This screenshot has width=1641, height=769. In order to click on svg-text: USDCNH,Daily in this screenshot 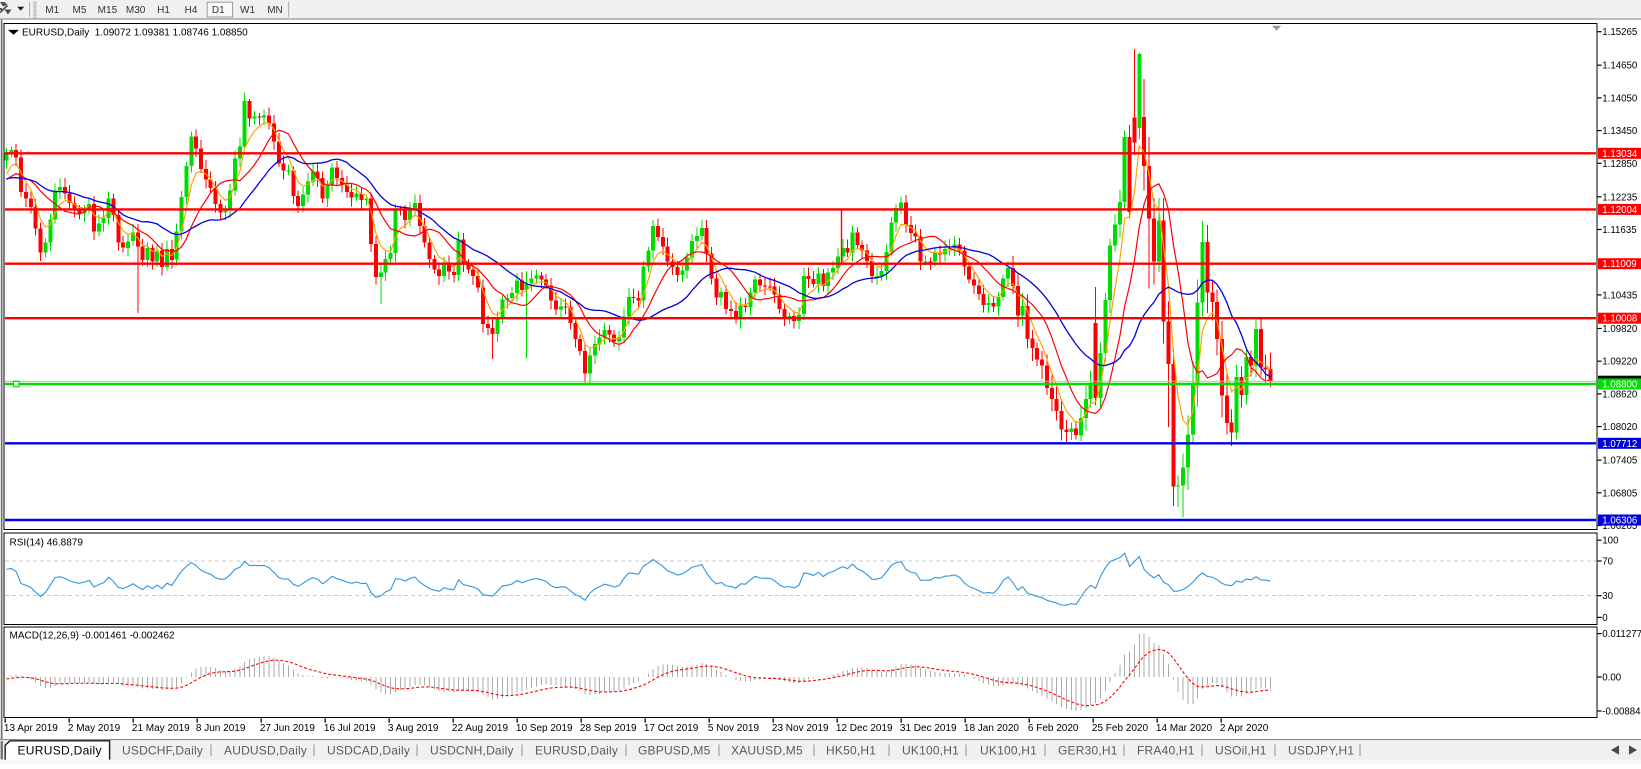, I will do `click(472, 751)`.